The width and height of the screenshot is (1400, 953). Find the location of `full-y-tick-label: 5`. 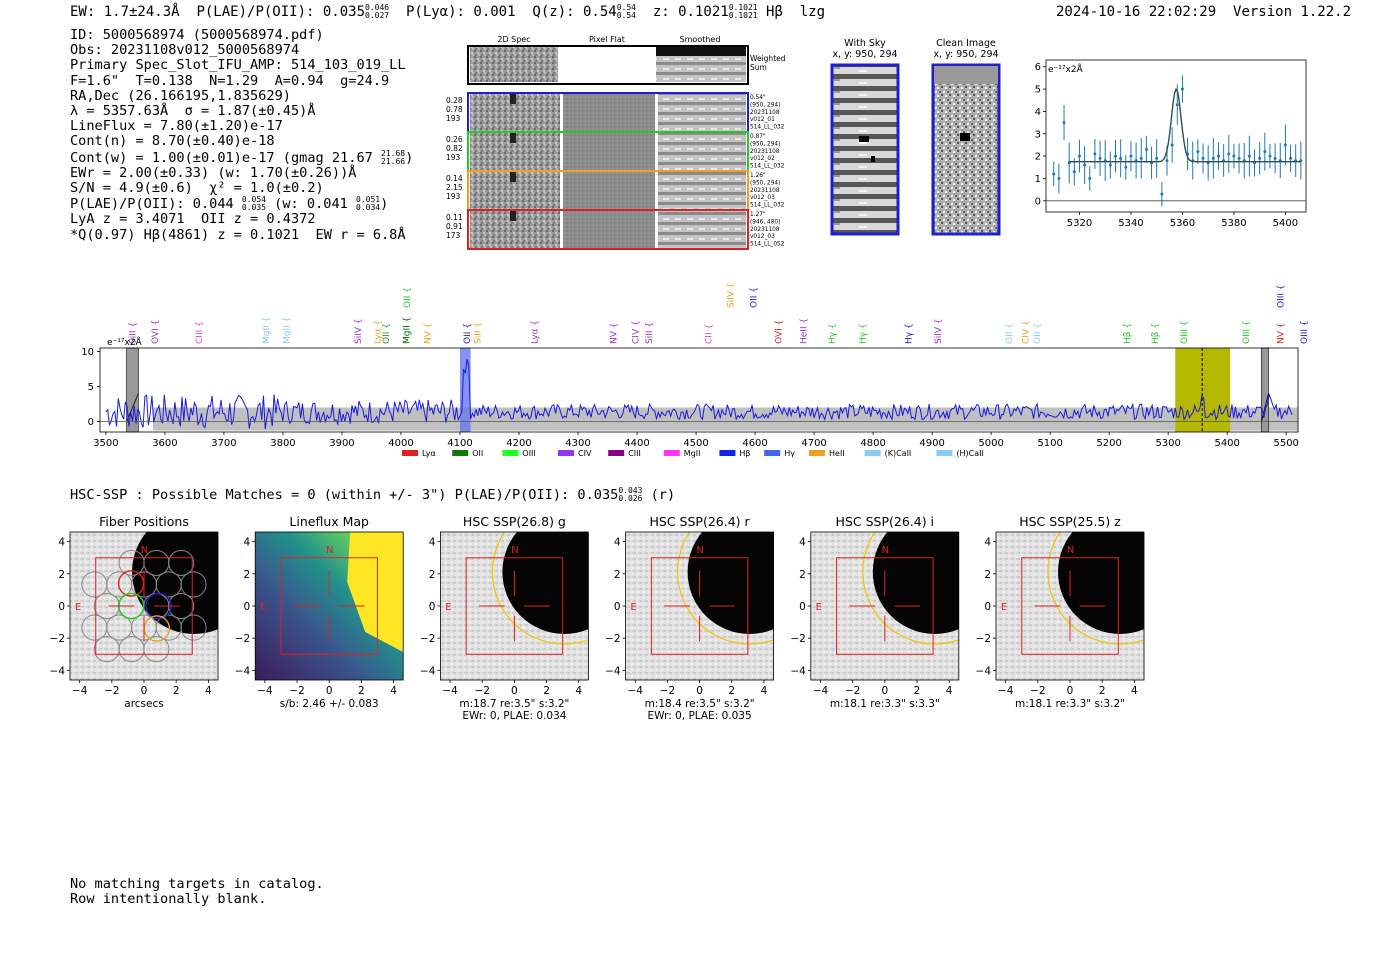

full-y-tick-label: 5 is located at coordinates (91, 387).